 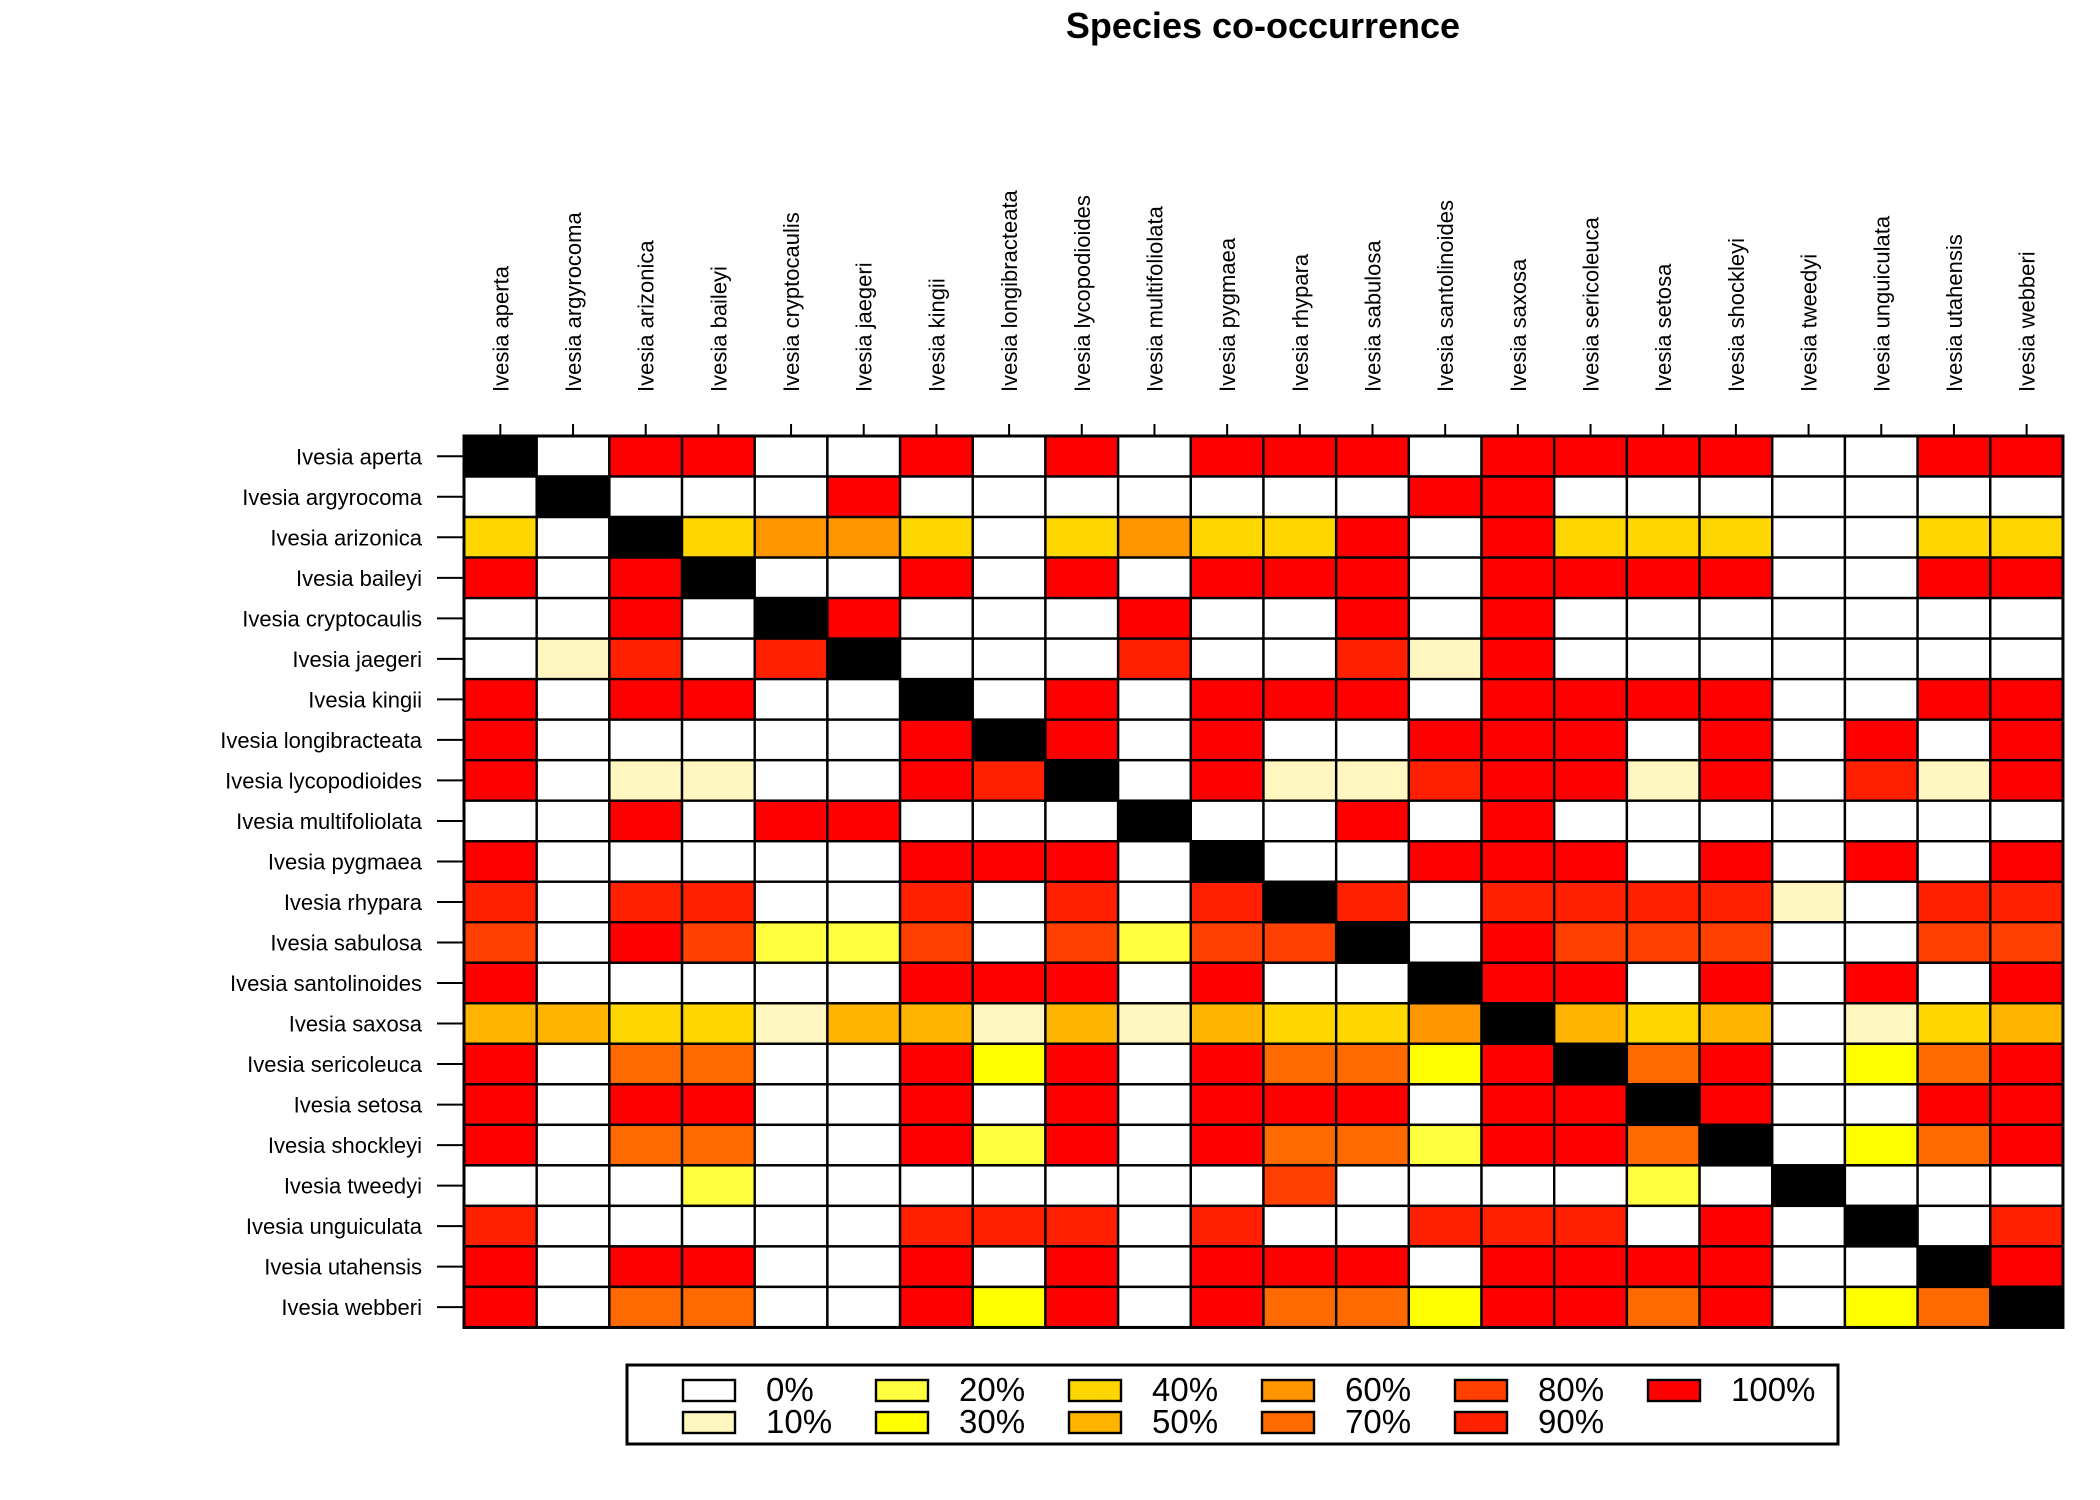 What do you see at coordinates (992, 1421) in the screenshot?
I see `legend-label: 30%` at bounding box center [992, 1421].